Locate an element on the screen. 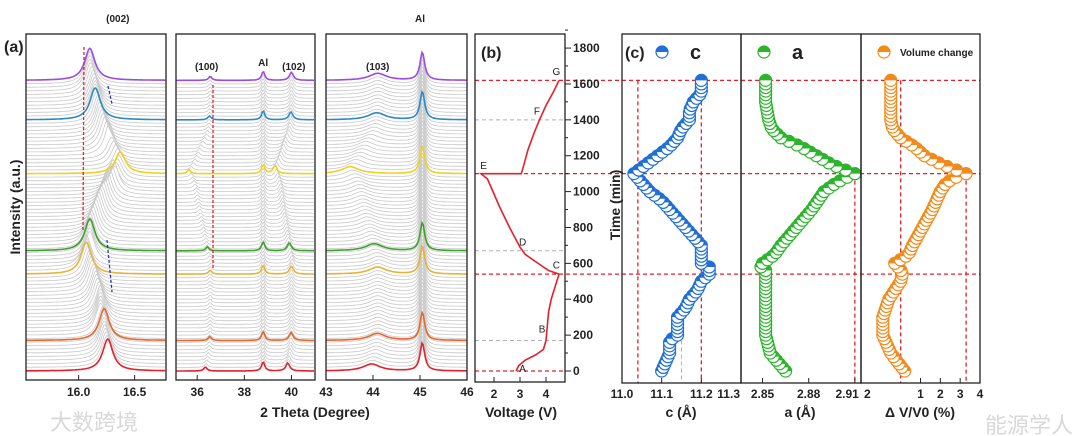 Image resolution: width=1080 pixels, height=436 pixels. xrd-x-tick-label: 43 is located at coordinates (326, 392).